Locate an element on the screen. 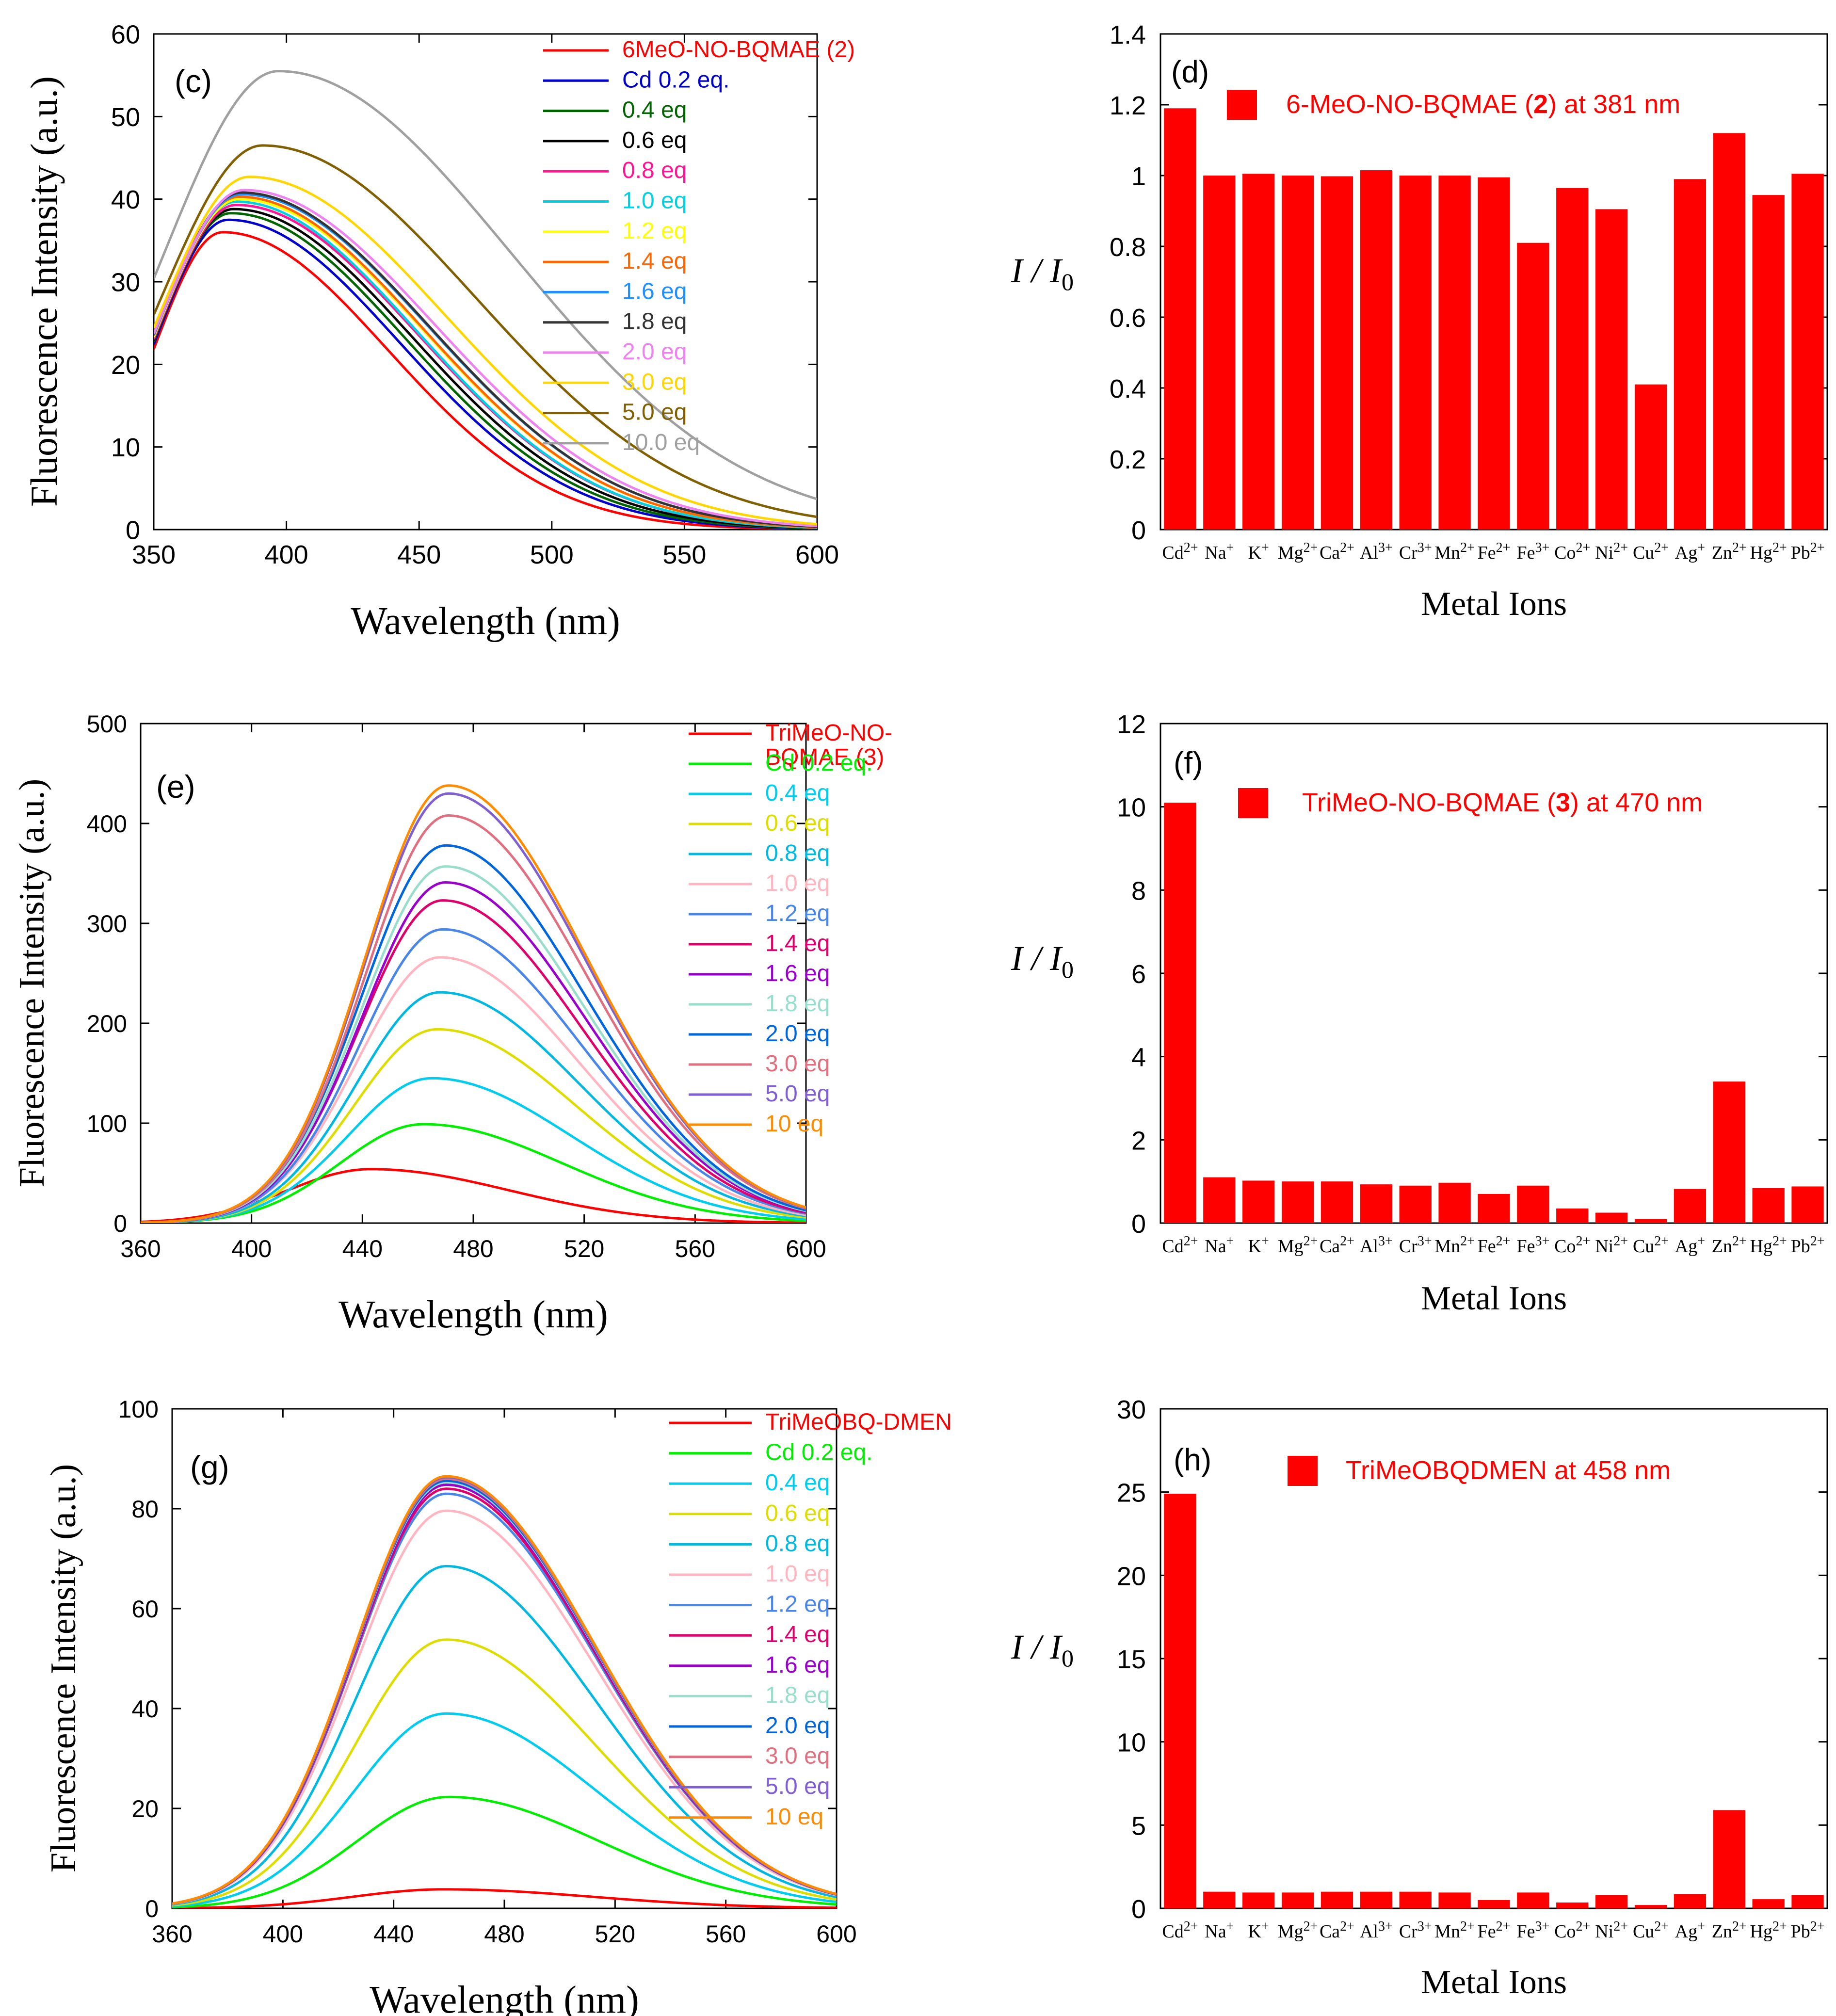 The height and width of the screenshot is (2016, 1836). y-tick-label: 100 is located at coordinates (107, 1123).